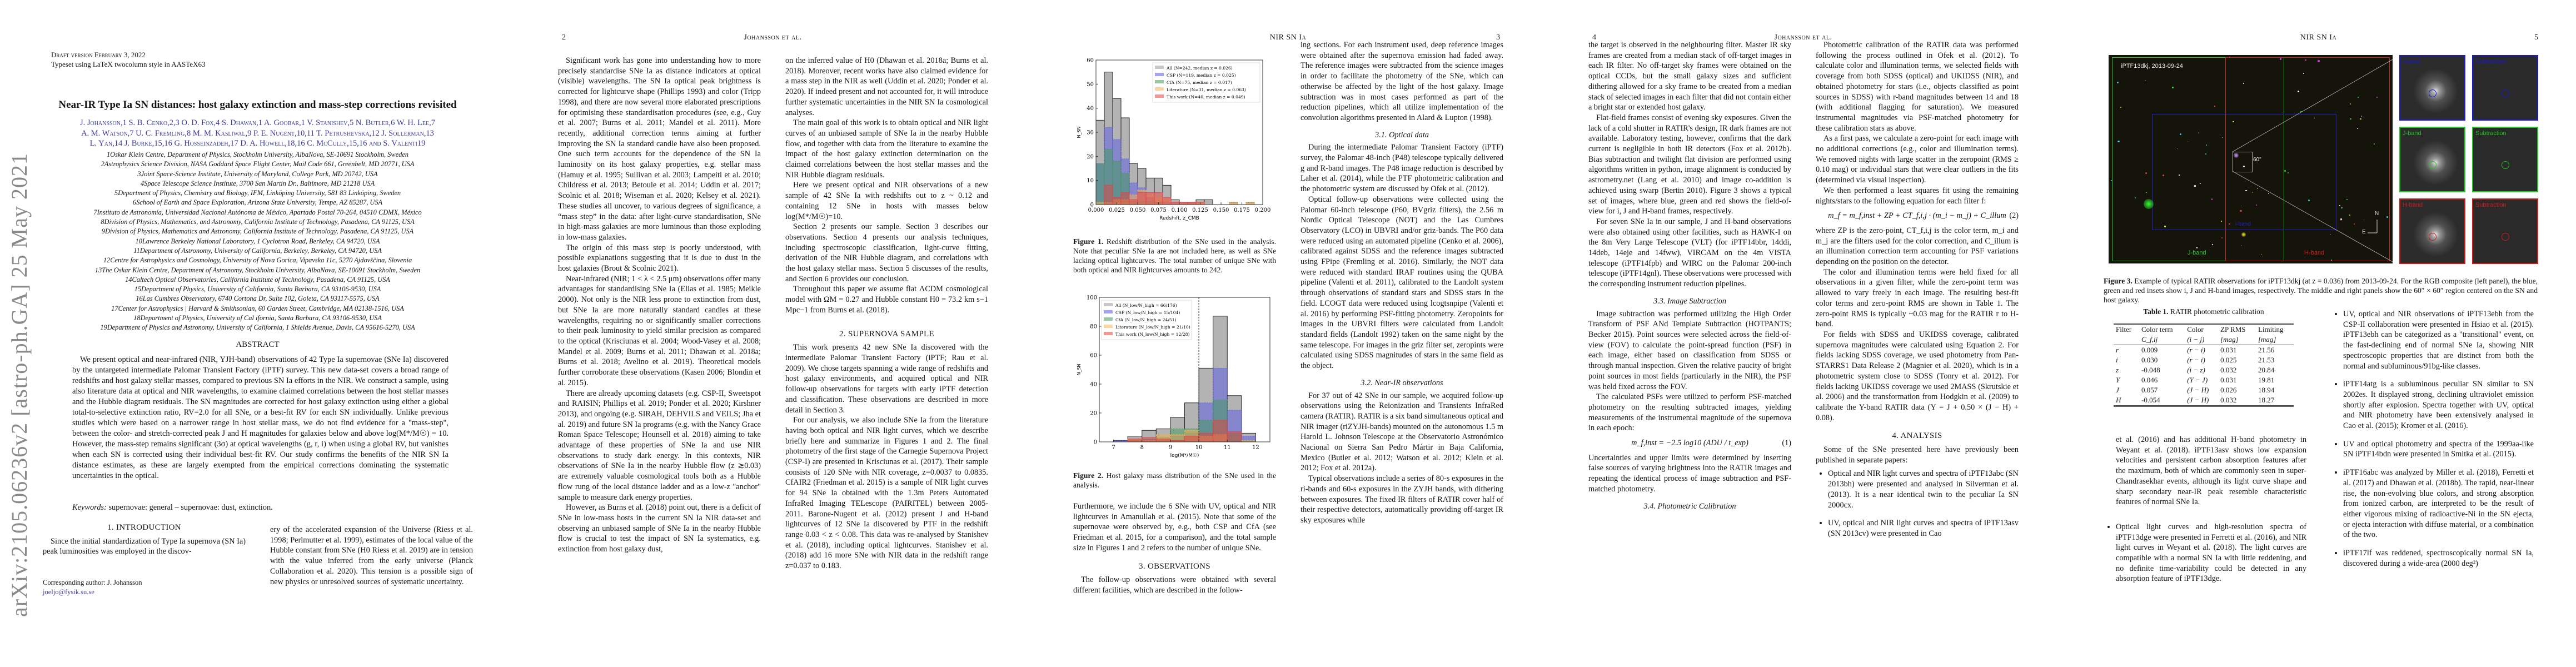 The height and width of the screenshot is (667, 2576). Describe the element at coordinates (2491, 133) in the screenshot. I see `inset-label: Subtraction` at that location.